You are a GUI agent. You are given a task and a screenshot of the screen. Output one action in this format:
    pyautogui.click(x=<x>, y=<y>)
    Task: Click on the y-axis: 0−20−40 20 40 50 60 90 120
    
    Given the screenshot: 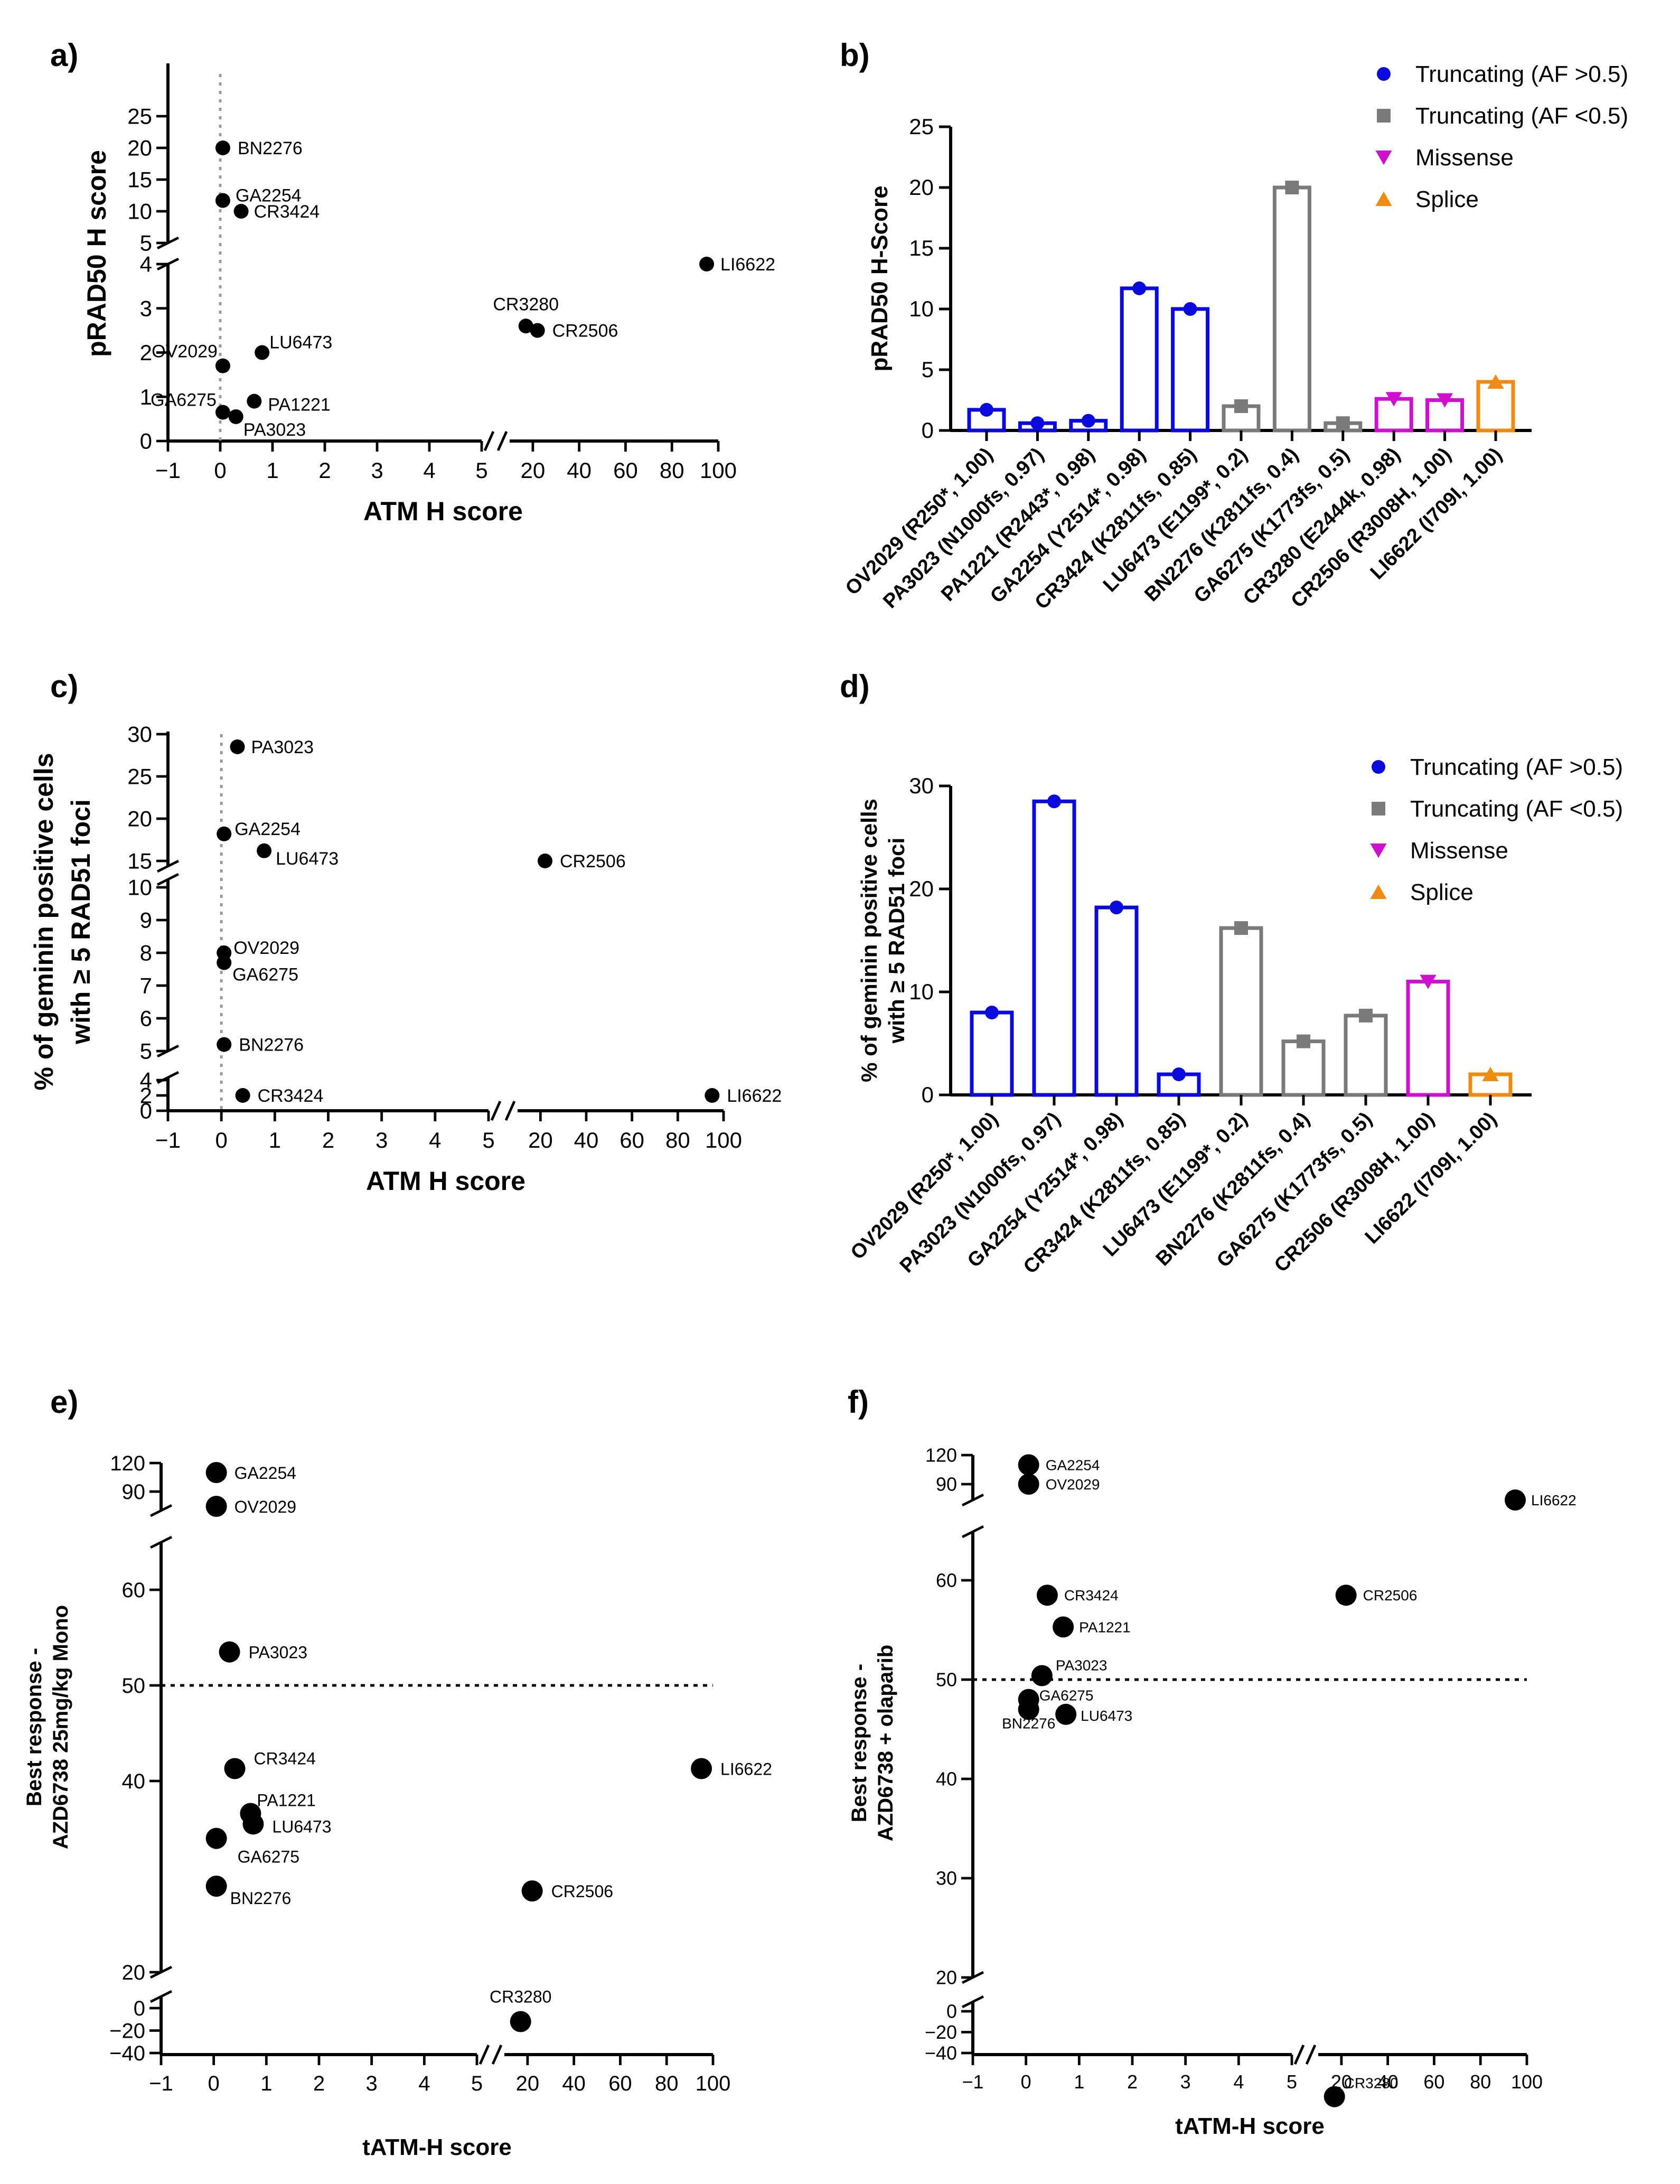 What is the action you would take?
    pyautogui.click(x=141, y=1758)
    